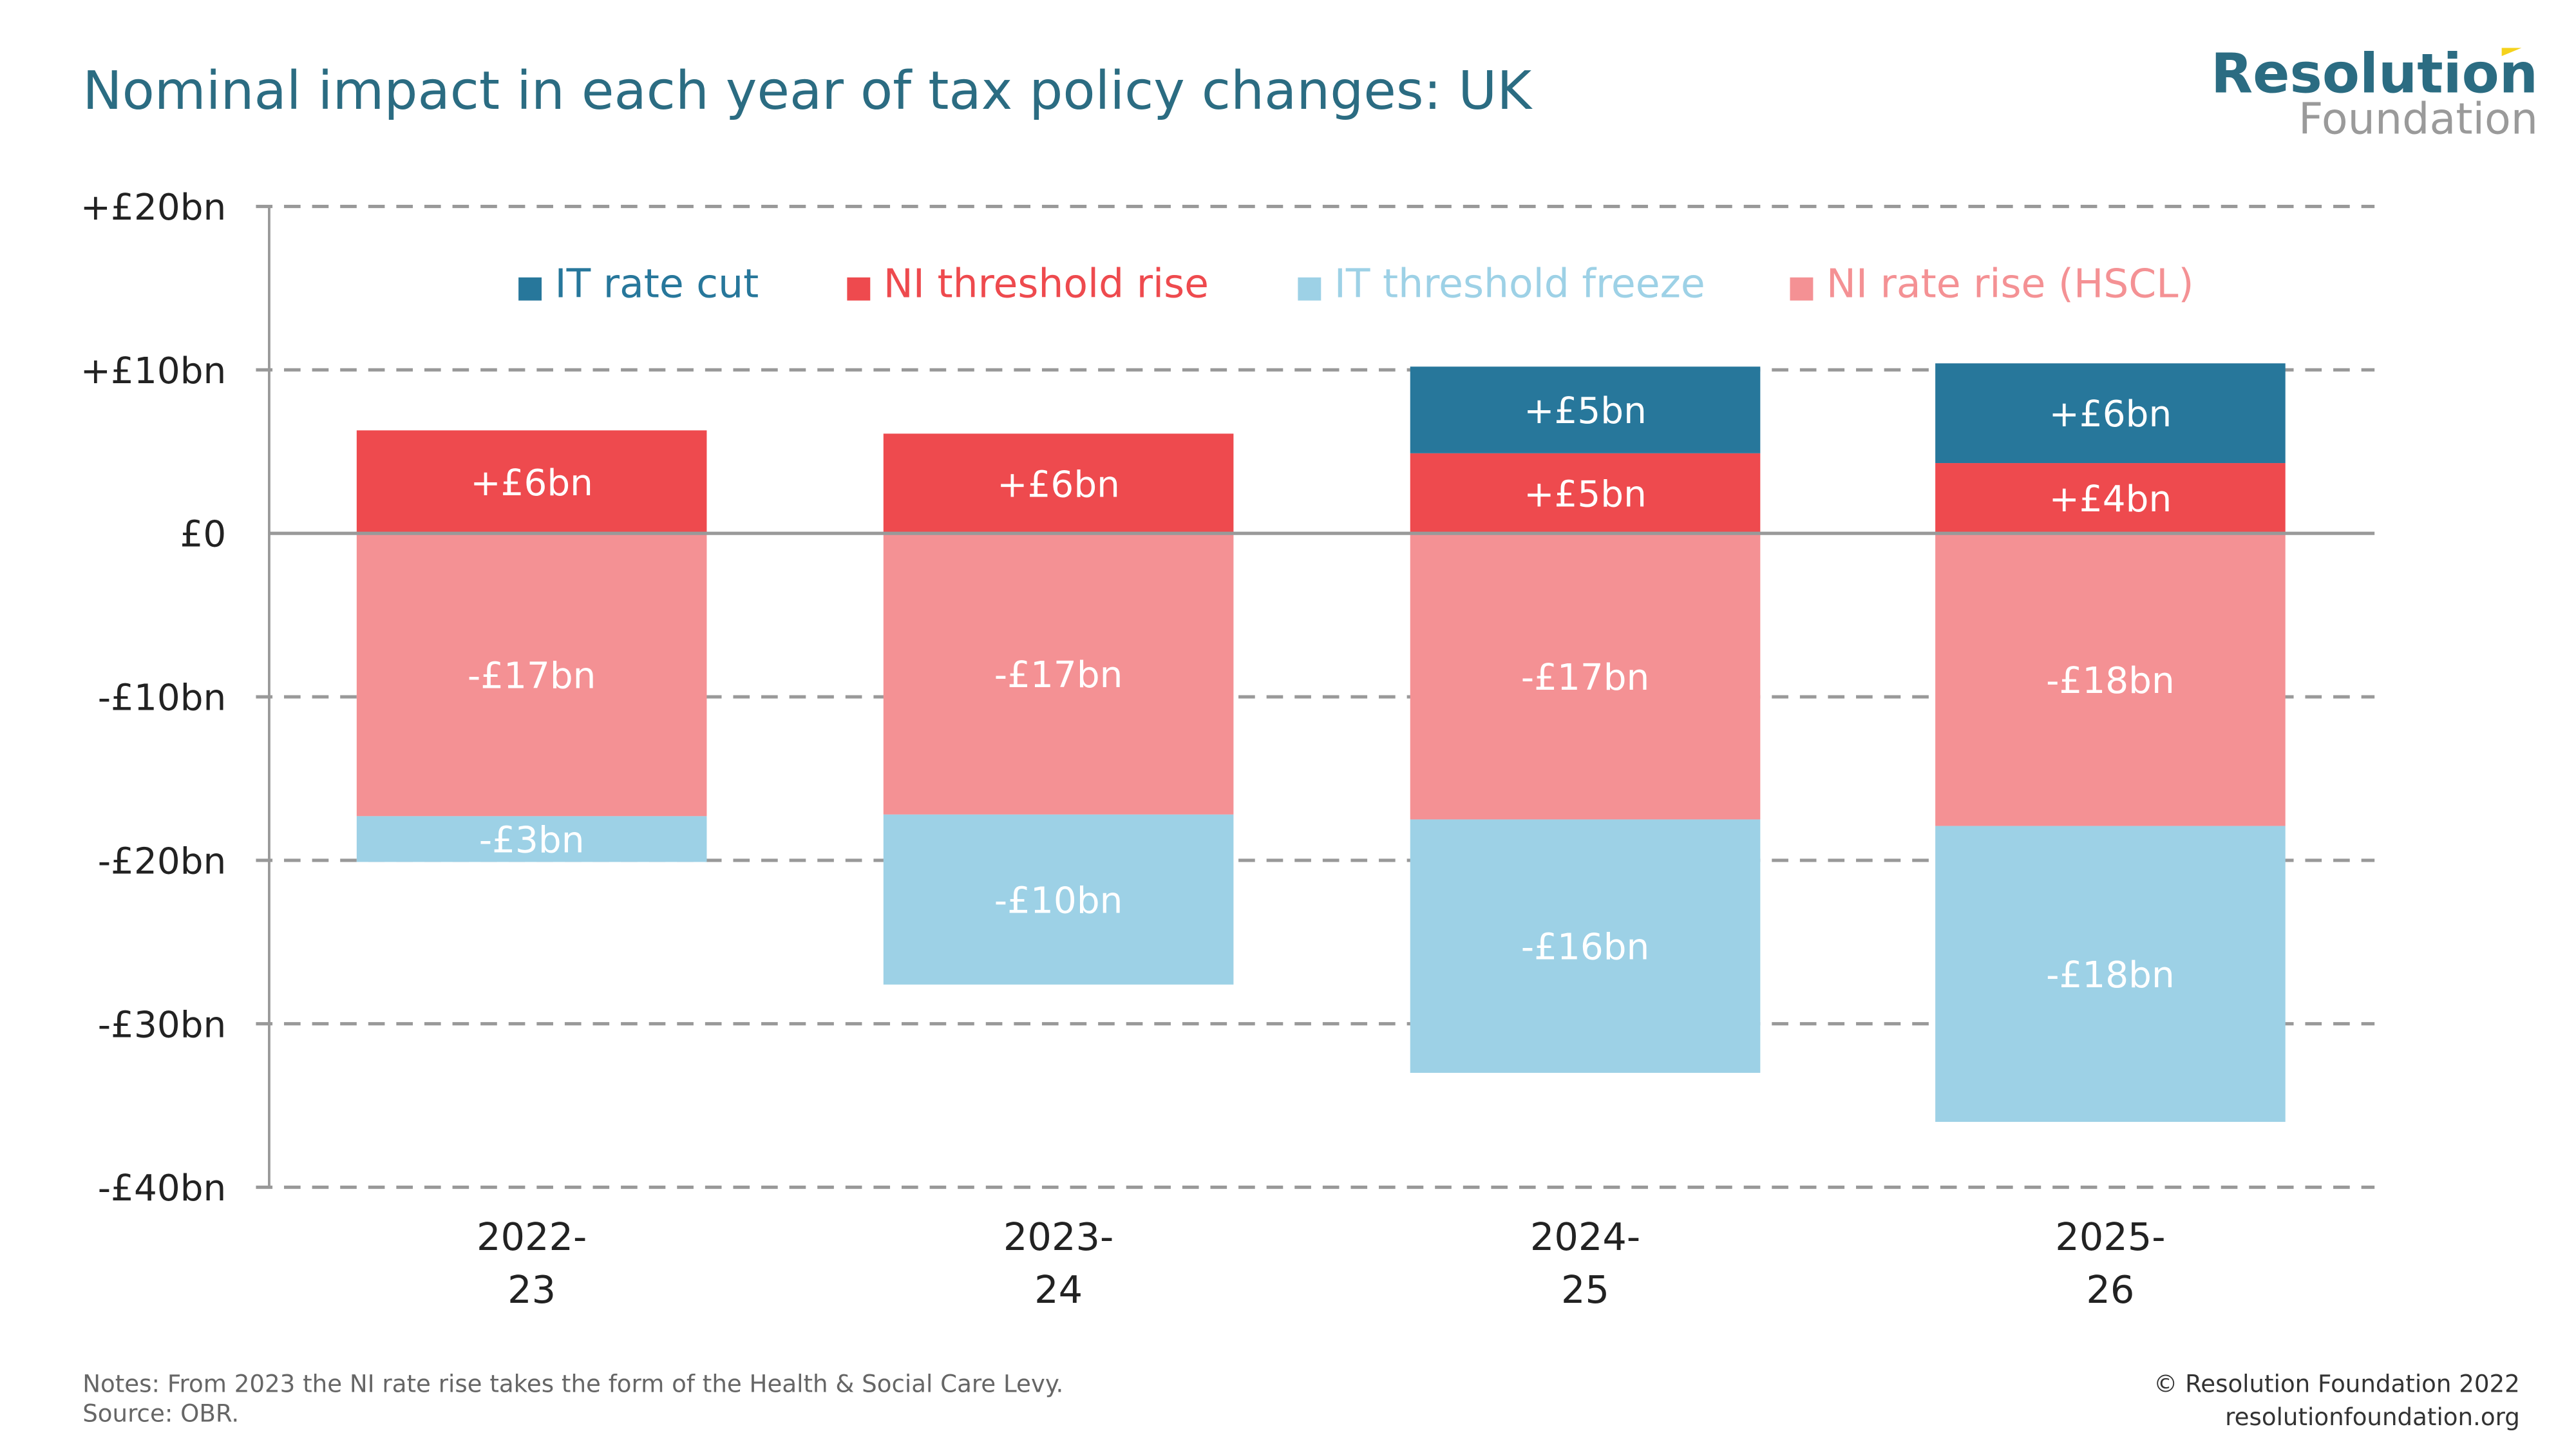 The image size is (2576, 1449). I want to click on y-tick-label: -£20bn, so click(163, 861).